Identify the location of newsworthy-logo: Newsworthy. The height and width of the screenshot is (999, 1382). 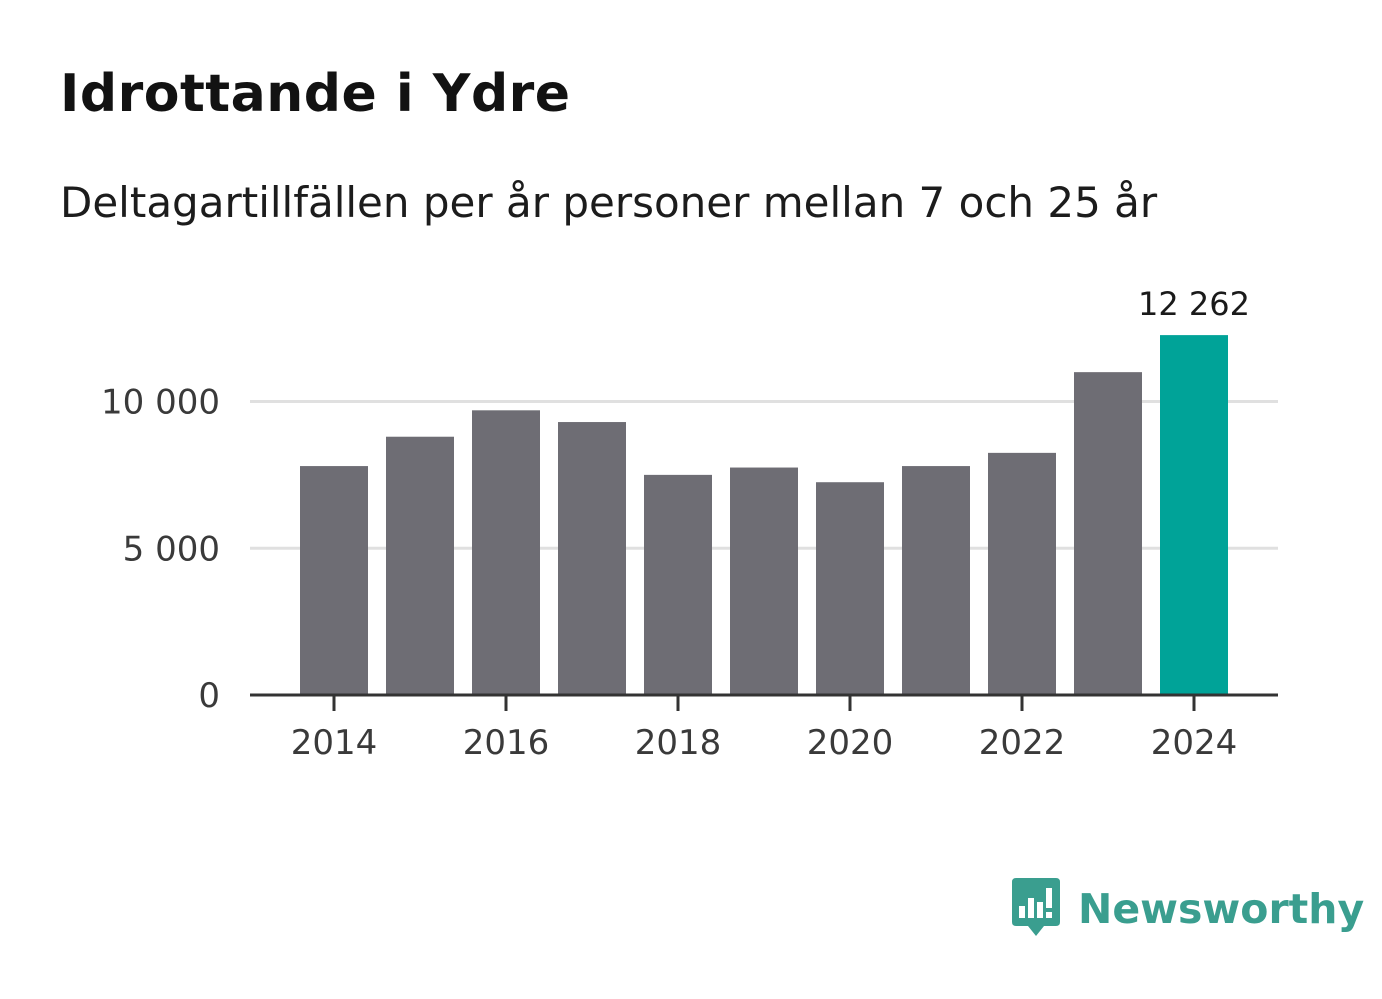
(1187, 909).